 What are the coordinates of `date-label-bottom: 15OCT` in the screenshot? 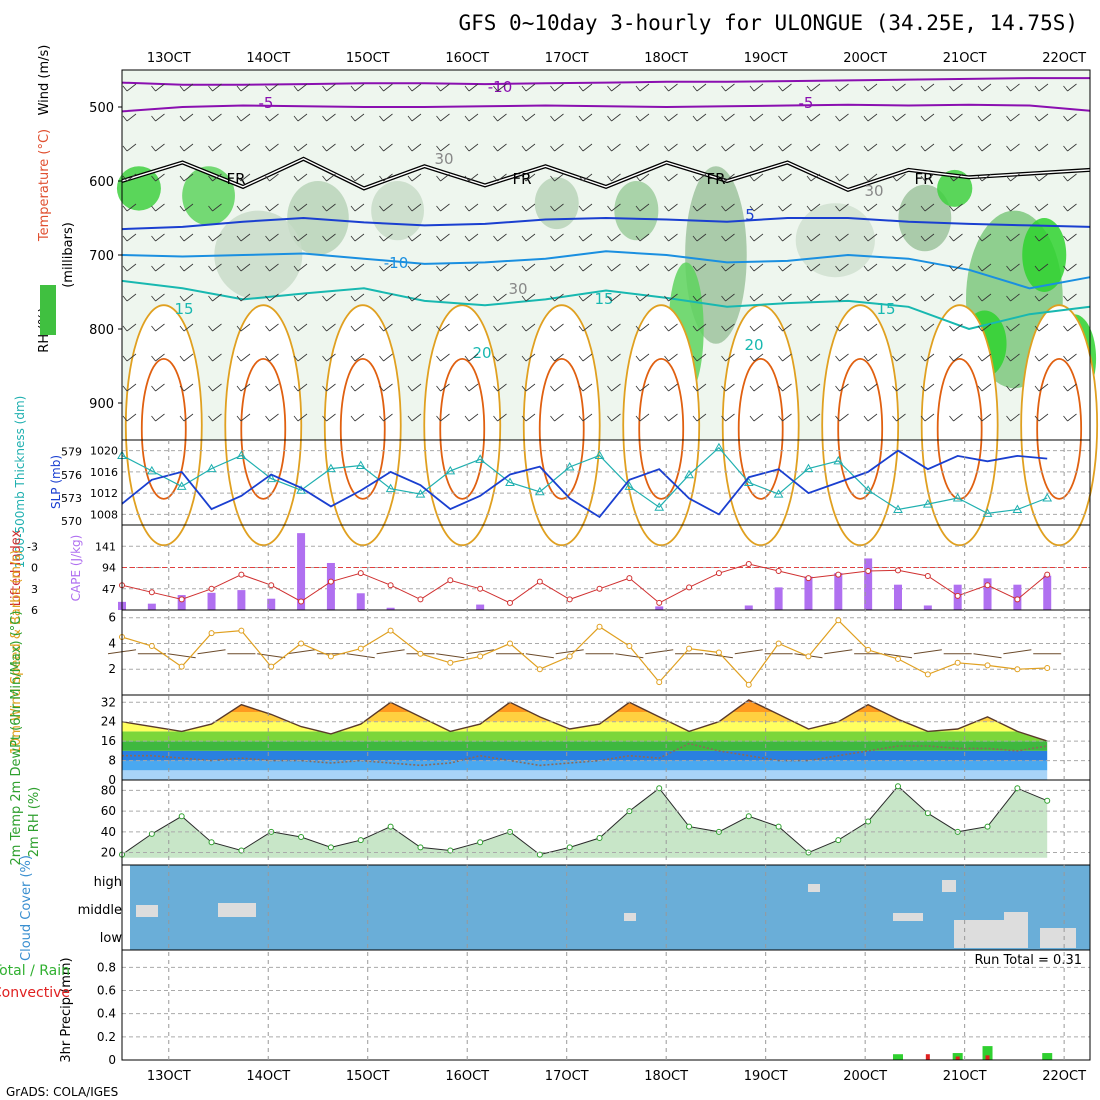 It's located at (368, 1076).